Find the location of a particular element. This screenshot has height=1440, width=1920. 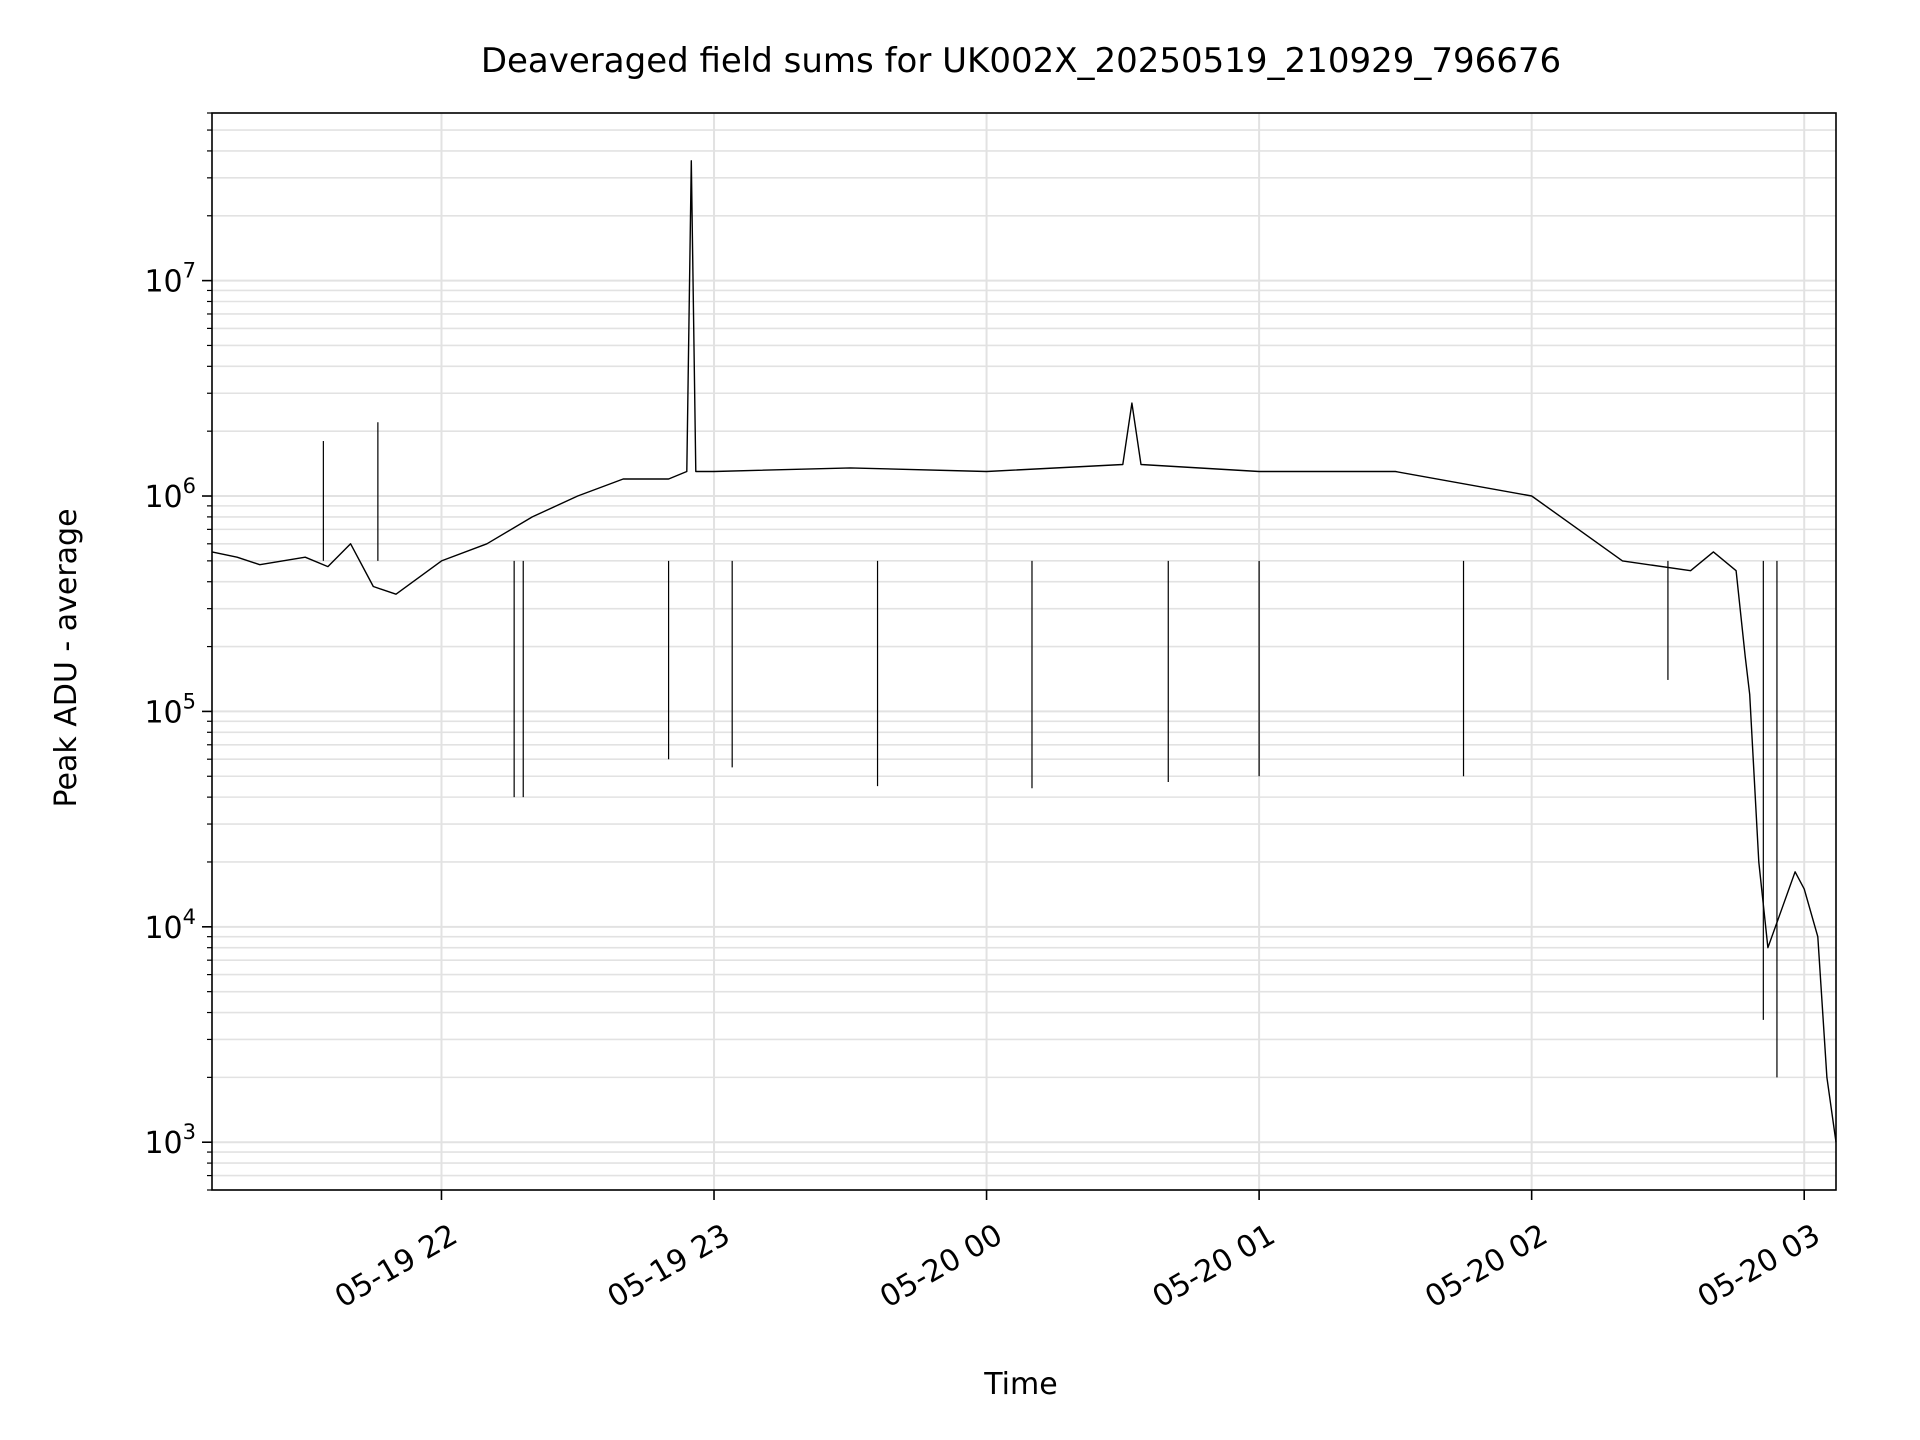

x-axis-label: Time is located at coordinates (1020, 1384).